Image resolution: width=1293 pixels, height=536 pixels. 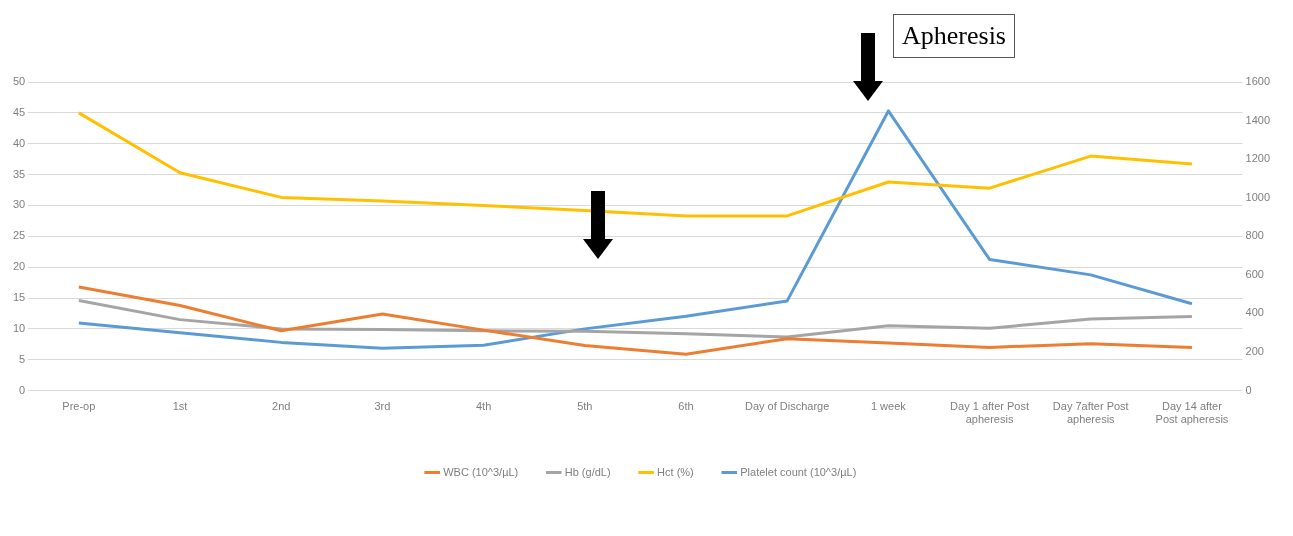 What do you see at coordinates (1248, 389) in the screenshot?
I see `y2-tick-label: 0` at bounding box center [1248, 389].